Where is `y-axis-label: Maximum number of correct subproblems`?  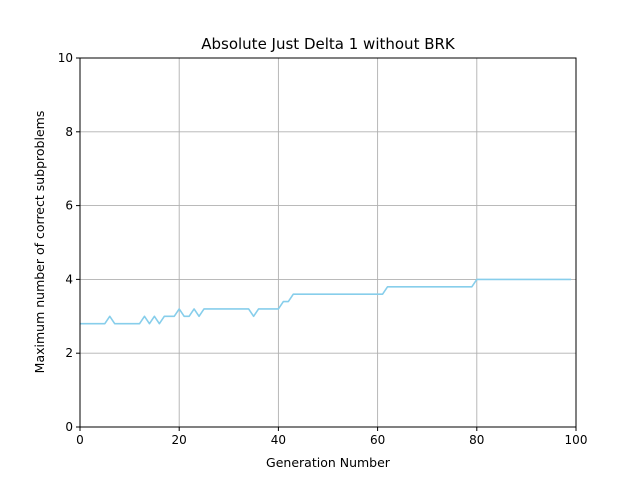 y-axis-label: Maximum number of correct subproblems is located at coordinates (39, 242).